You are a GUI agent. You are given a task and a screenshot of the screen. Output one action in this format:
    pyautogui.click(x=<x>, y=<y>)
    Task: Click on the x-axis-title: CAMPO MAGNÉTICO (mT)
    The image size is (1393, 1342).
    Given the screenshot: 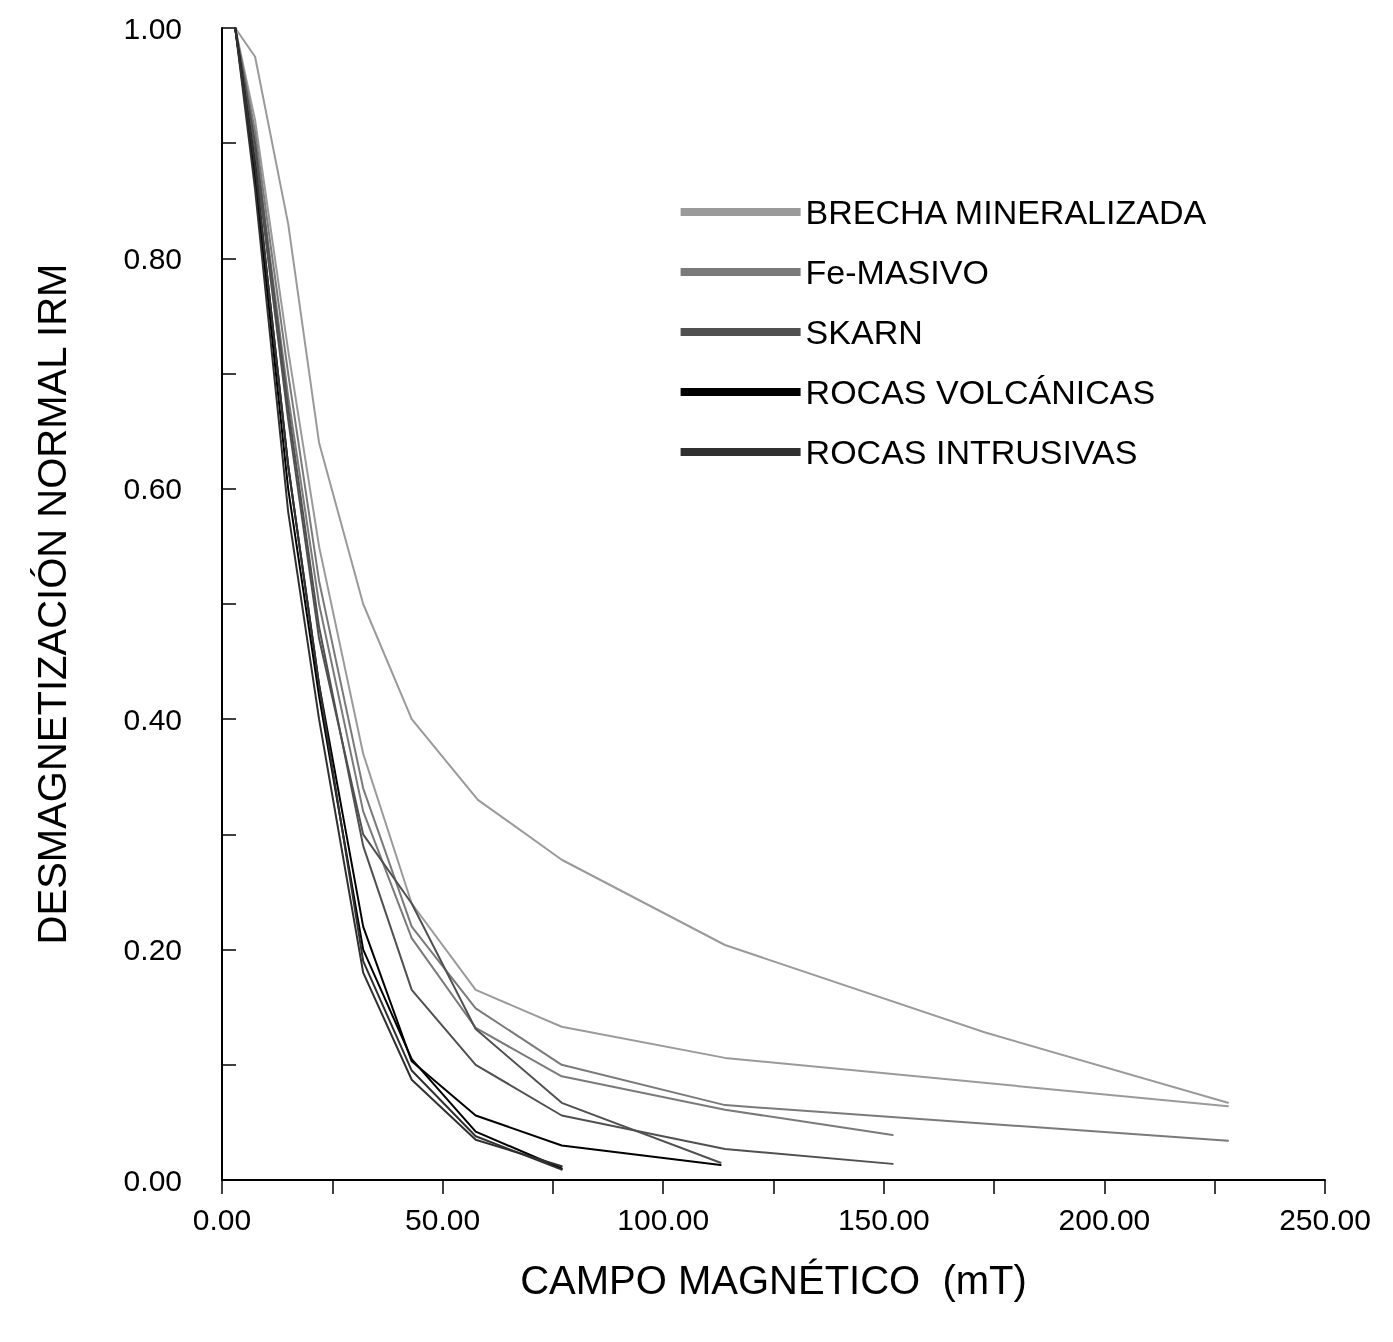 What is the action you would take?
    pyautogui.click(x=773, y=1280)
    